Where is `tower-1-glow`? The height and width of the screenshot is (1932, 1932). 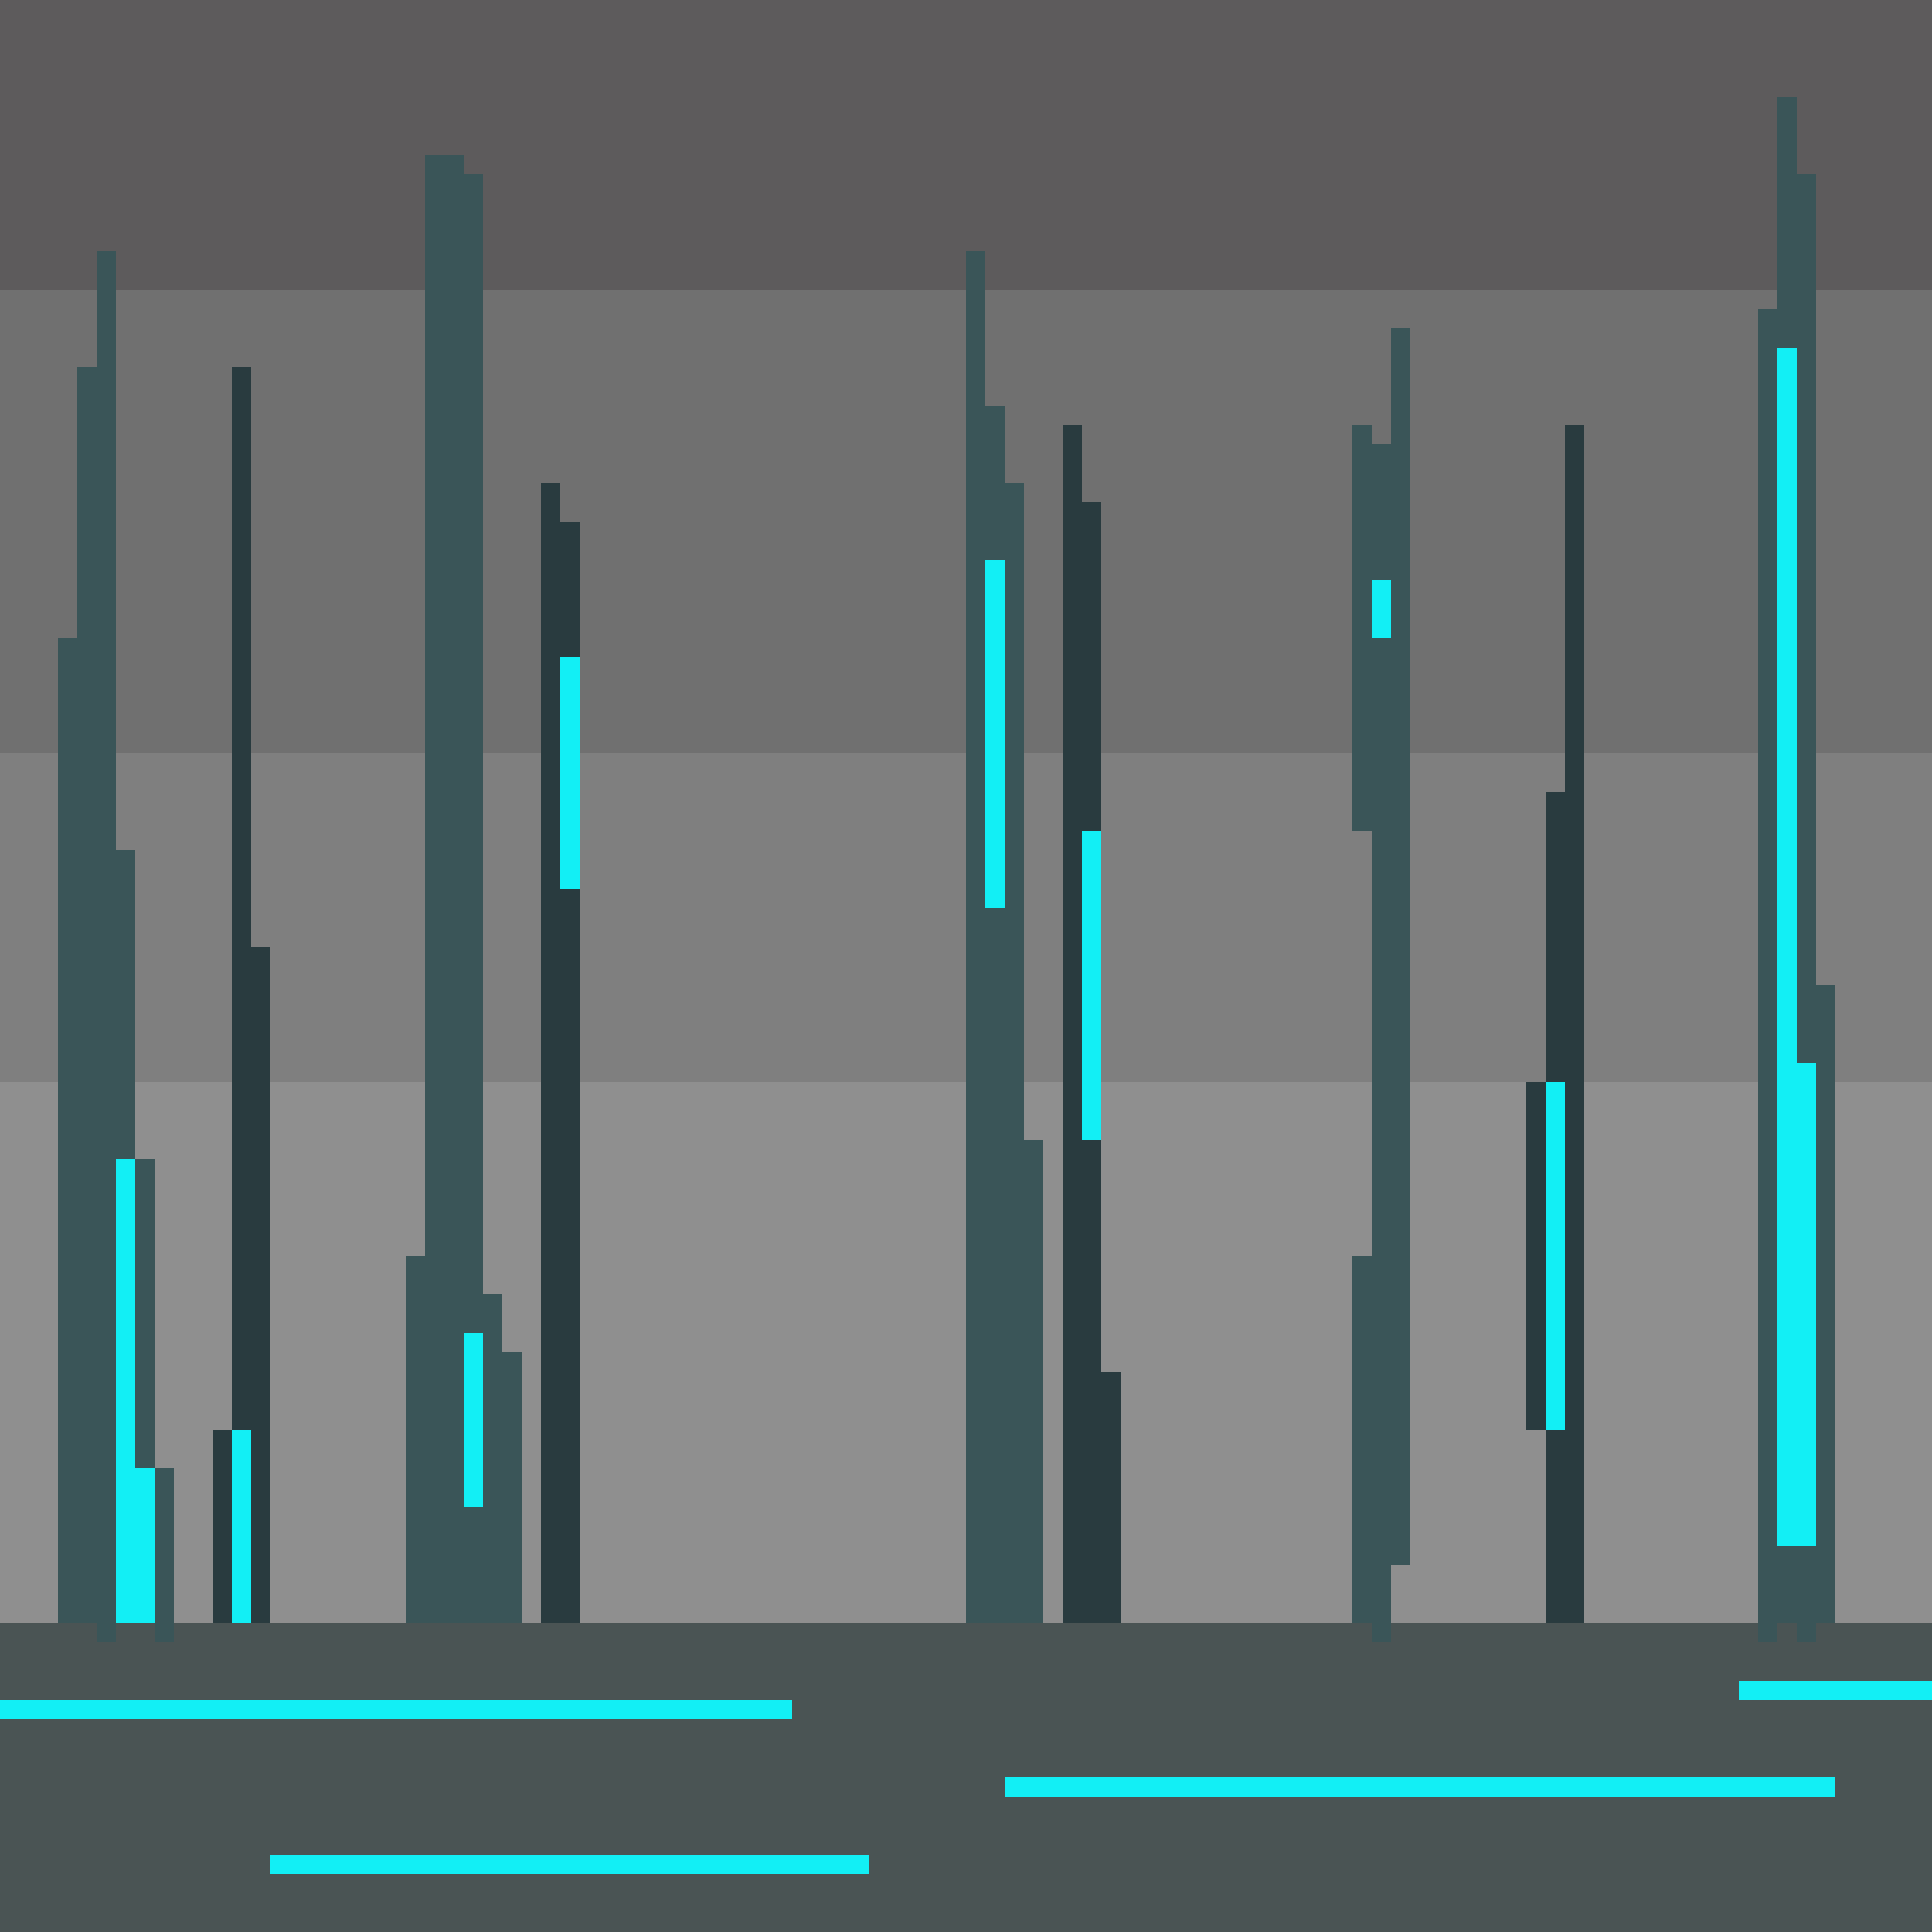
tower-1-glow is located at coordinates (135, 1391).